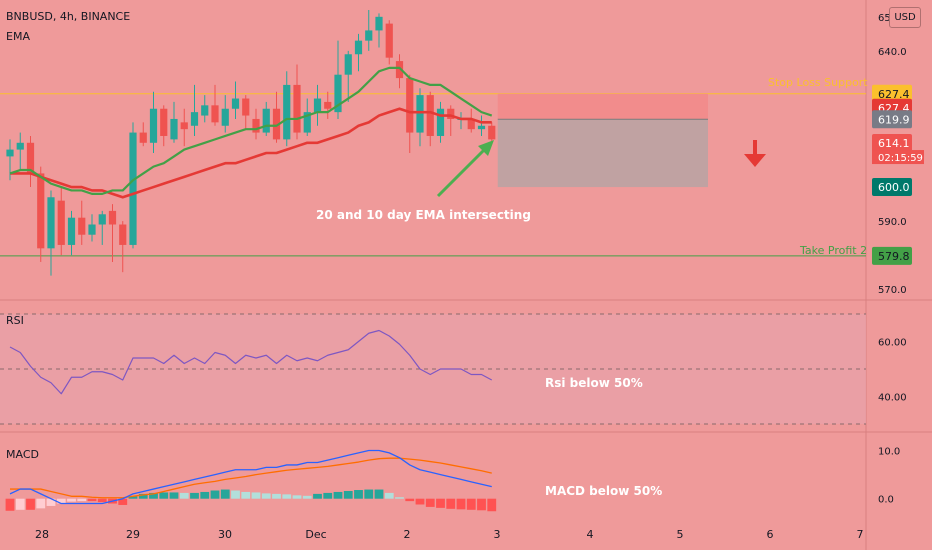  Describe the element at coordinates (892, 290) in the screenshot. I see `price-tick-label: 570.0` at that location.